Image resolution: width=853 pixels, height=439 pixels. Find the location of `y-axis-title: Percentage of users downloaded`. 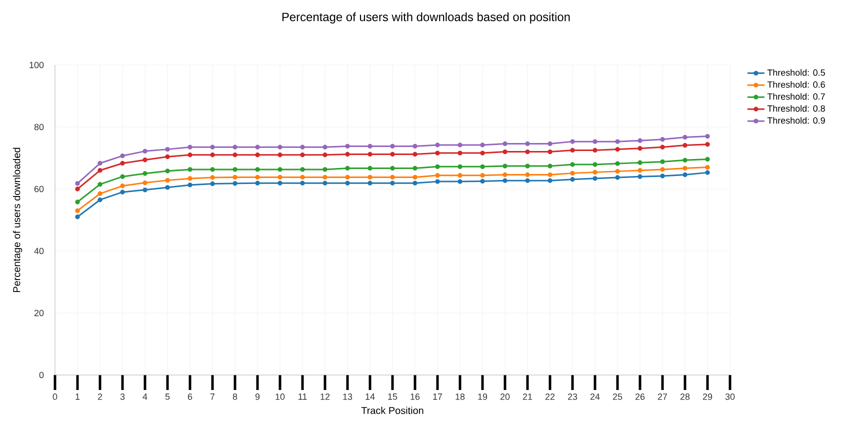

y-axis-title: Percentage of users downloaded is located at coordinates (17, 220).